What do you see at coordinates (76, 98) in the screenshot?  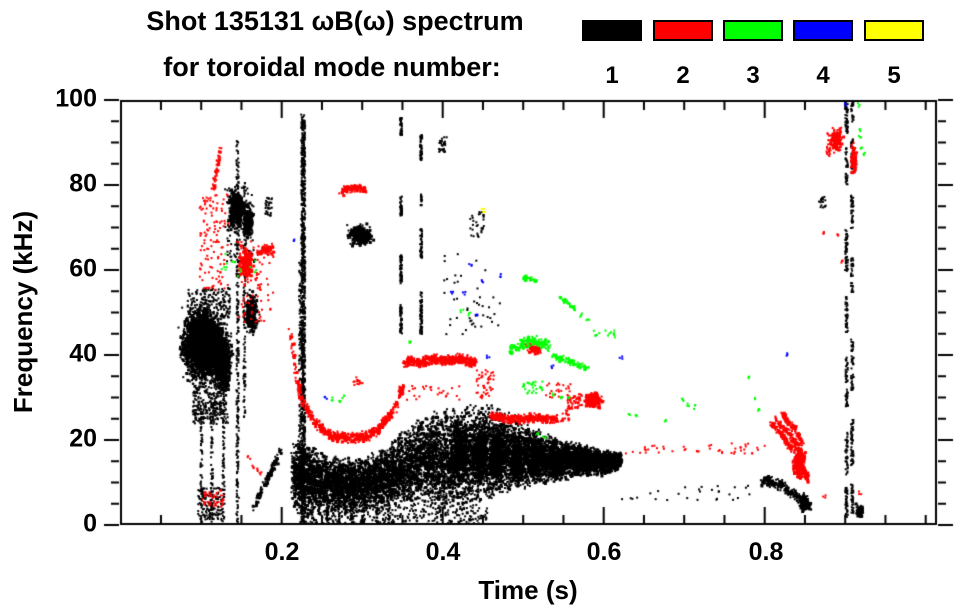 I see `y-tick-label-100: 100` at bounding box center [76, 98].